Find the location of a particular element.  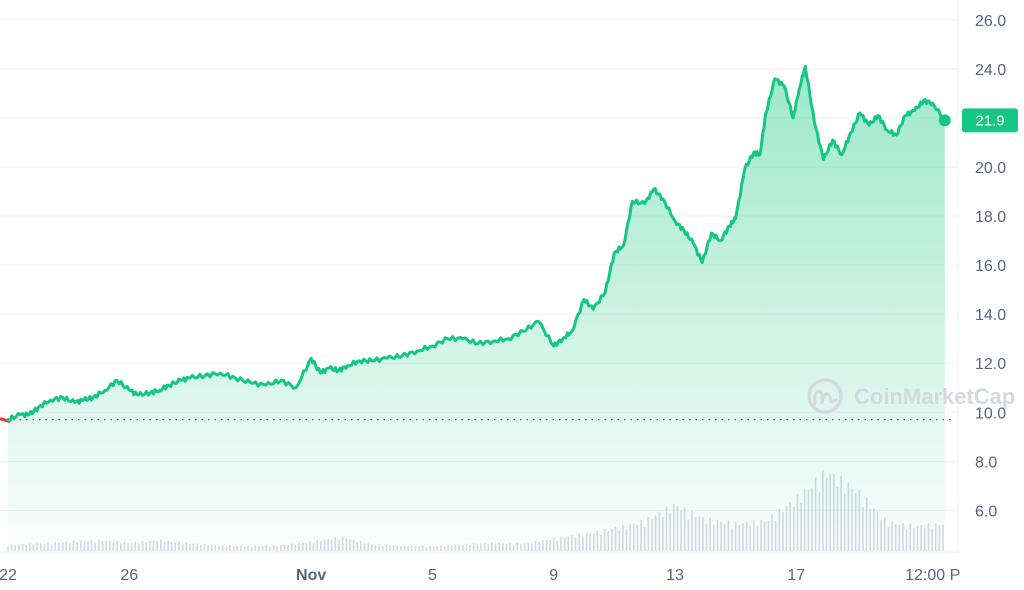

y-tick-label: 20.0 is located at coordinates (990, 168).